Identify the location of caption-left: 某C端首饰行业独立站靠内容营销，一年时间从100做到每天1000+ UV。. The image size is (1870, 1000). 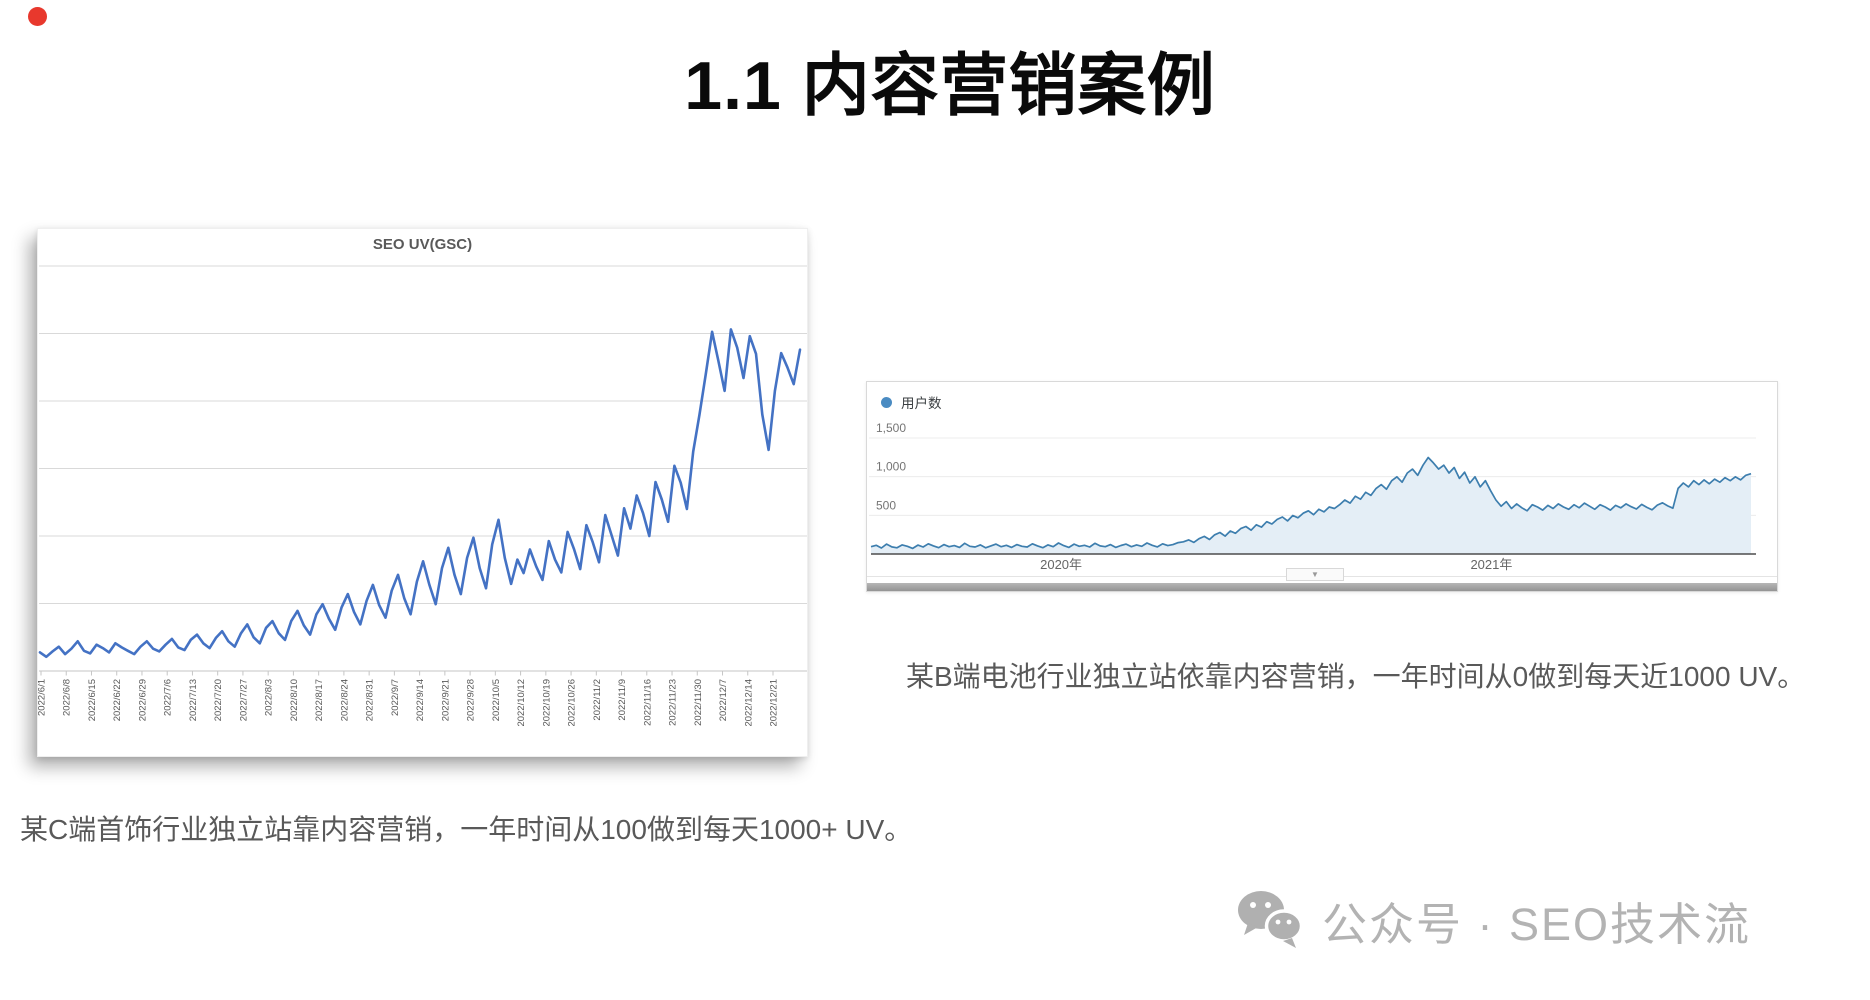
(466, 829).